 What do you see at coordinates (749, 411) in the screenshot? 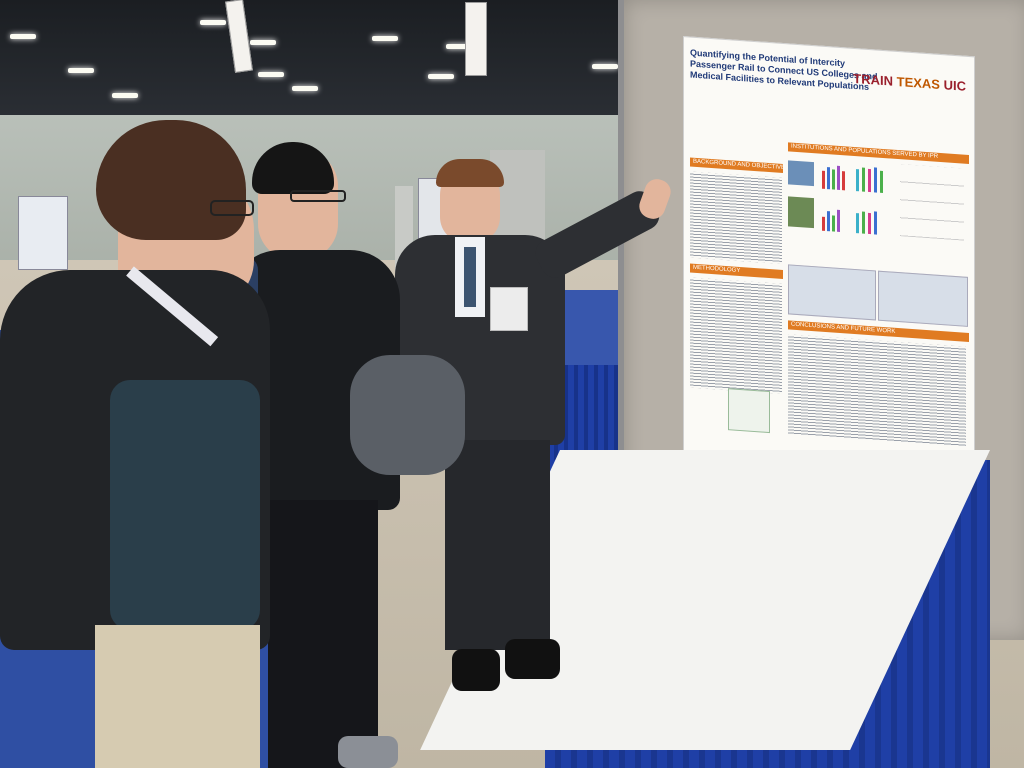
I see `poster-diagram` at bounding box center [749, 411].